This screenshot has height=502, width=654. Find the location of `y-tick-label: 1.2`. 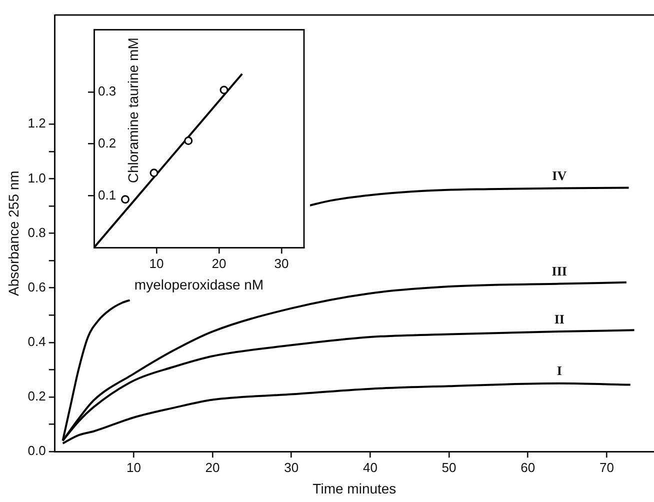

y-tick-label: 1.2 is located at coordinates (37, 123).